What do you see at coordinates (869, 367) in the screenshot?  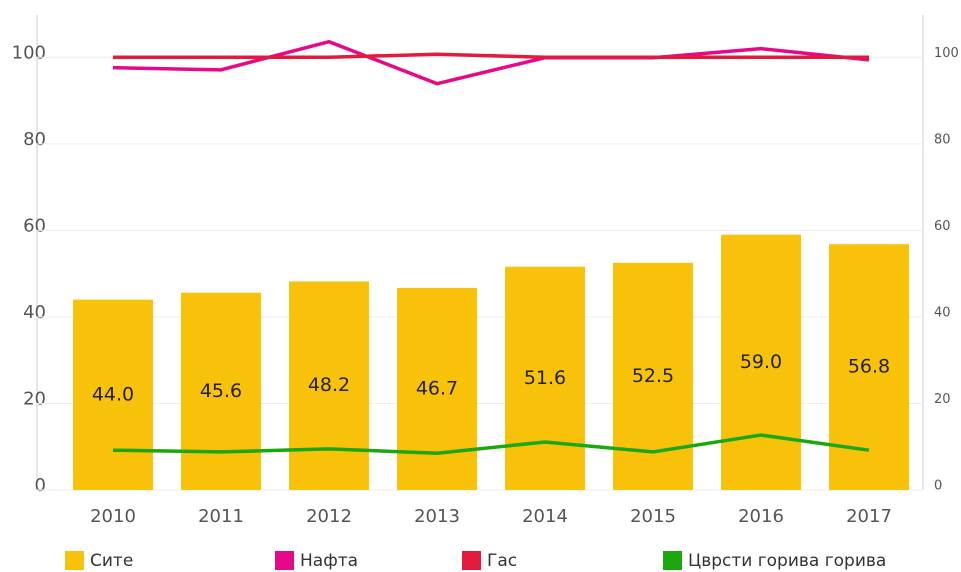 I see `bar-value-label: 56.8` at bounding box center [869, 367].